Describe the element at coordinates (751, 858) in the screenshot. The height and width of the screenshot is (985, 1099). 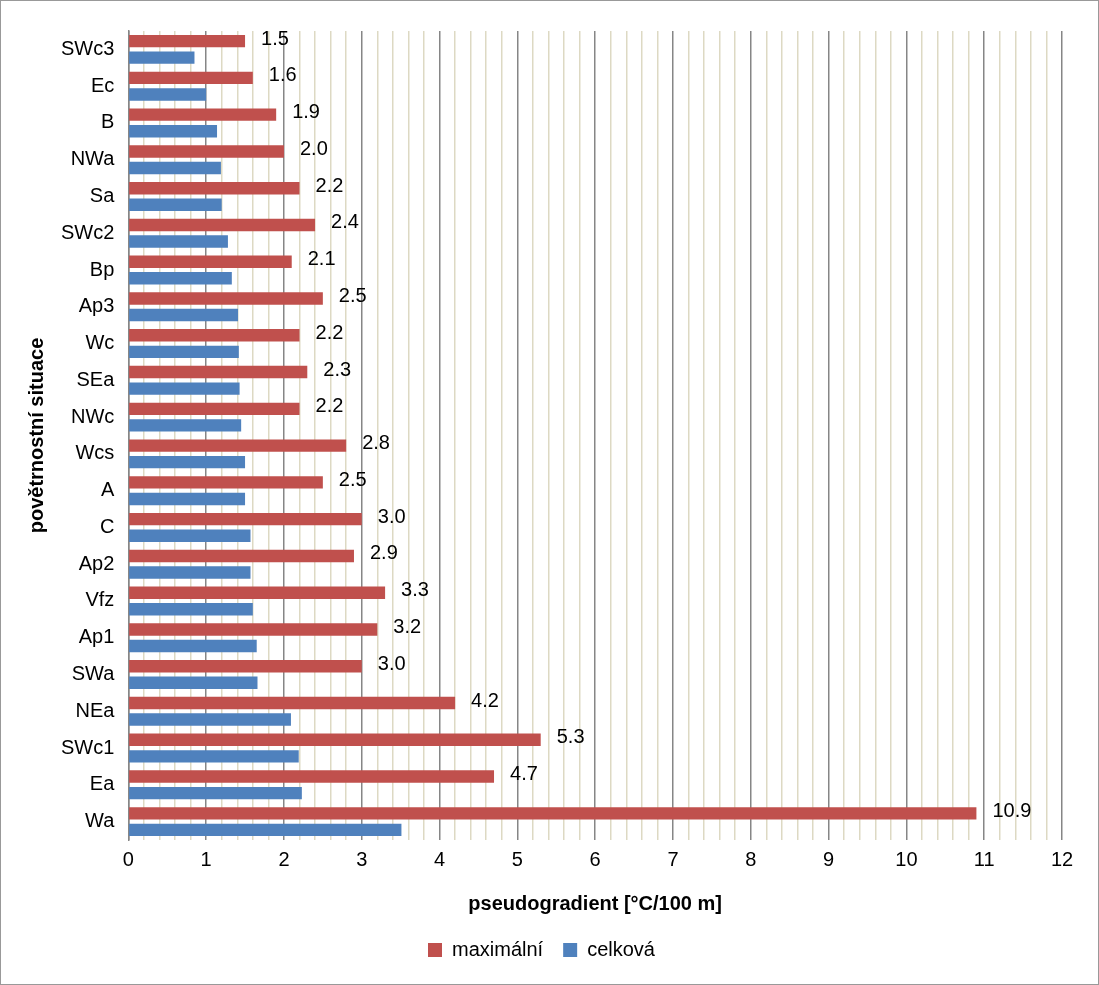
I see `x-tick-label: 8` at that location.